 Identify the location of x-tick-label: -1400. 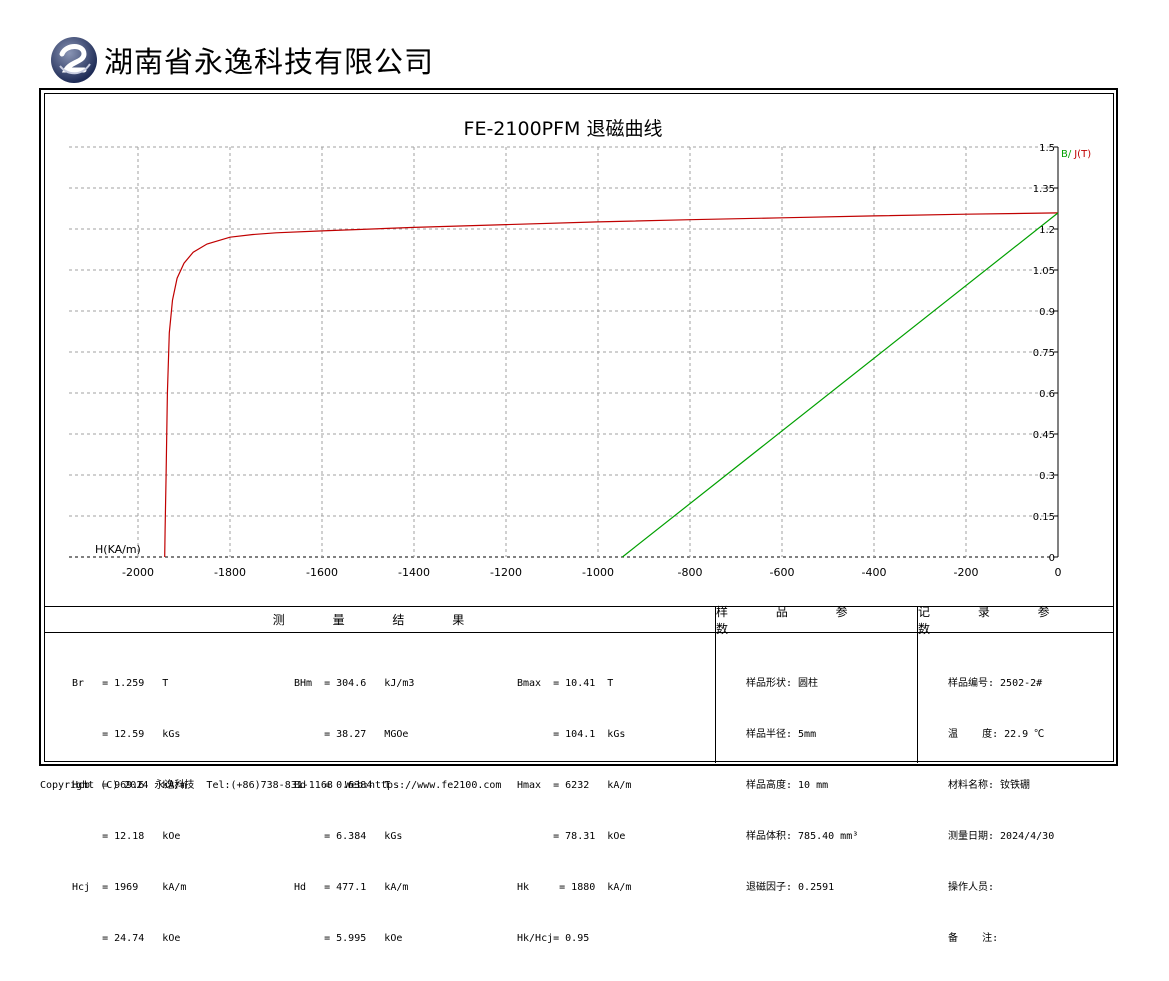
(414, 572).